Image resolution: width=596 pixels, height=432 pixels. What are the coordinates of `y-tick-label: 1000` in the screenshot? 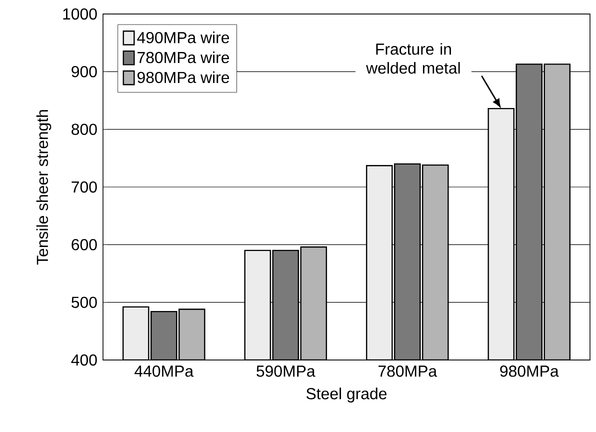 It's located at (80, 14).